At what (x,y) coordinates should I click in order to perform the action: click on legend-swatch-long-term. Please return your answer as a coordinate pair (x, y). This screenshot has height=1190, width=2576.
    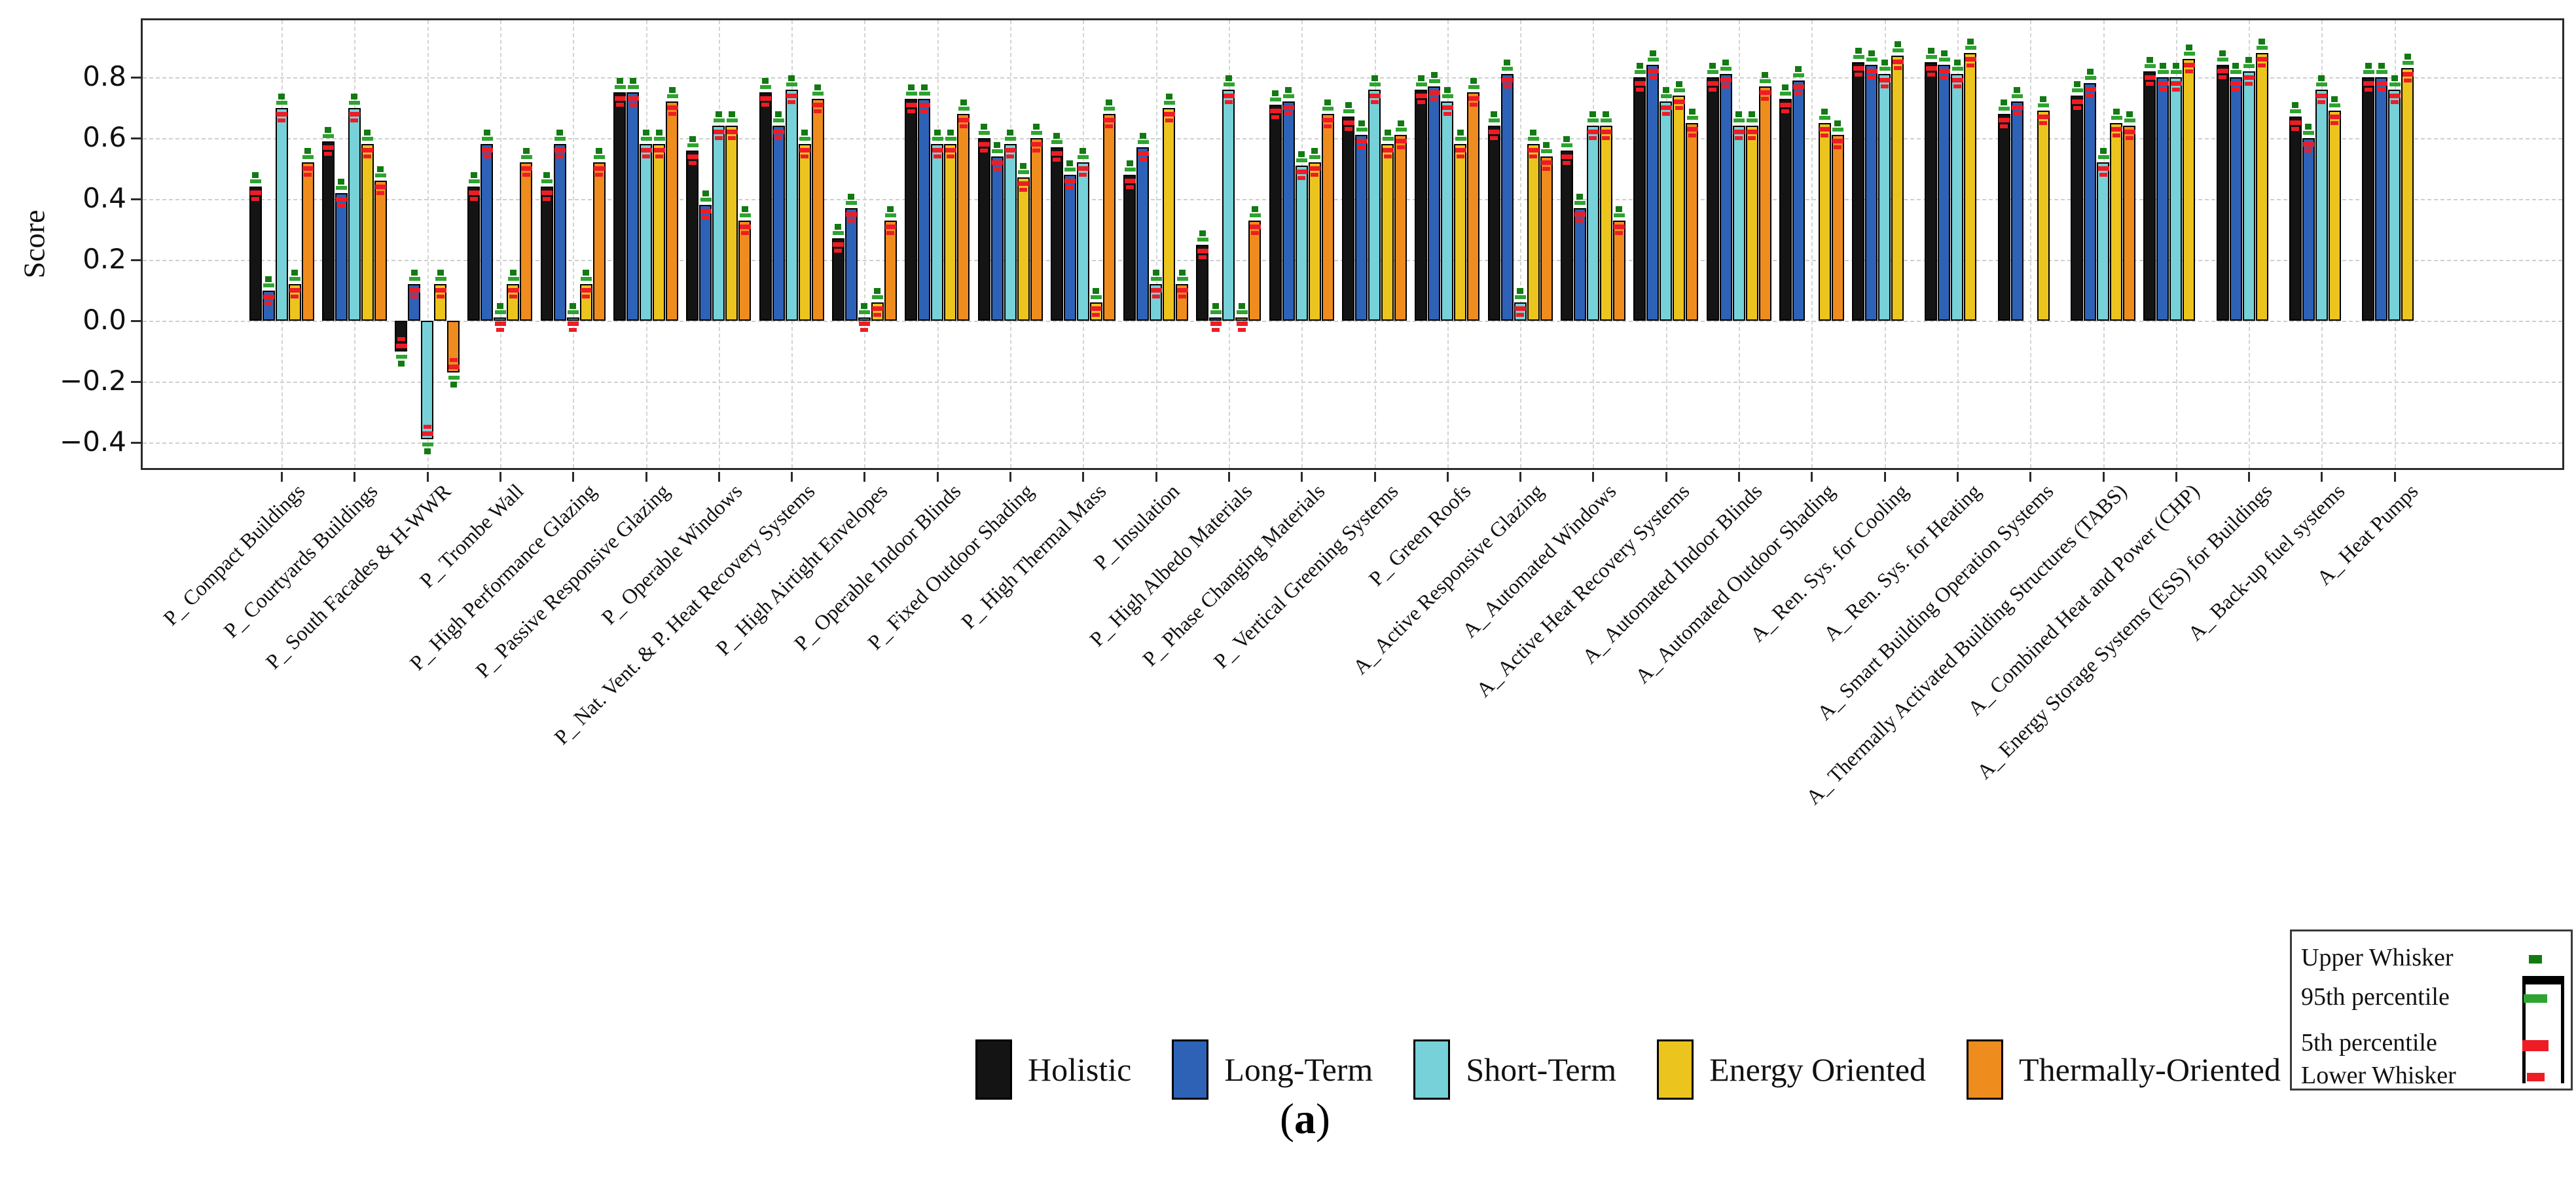
    Looking at the image, I should click on (1190, 1069).